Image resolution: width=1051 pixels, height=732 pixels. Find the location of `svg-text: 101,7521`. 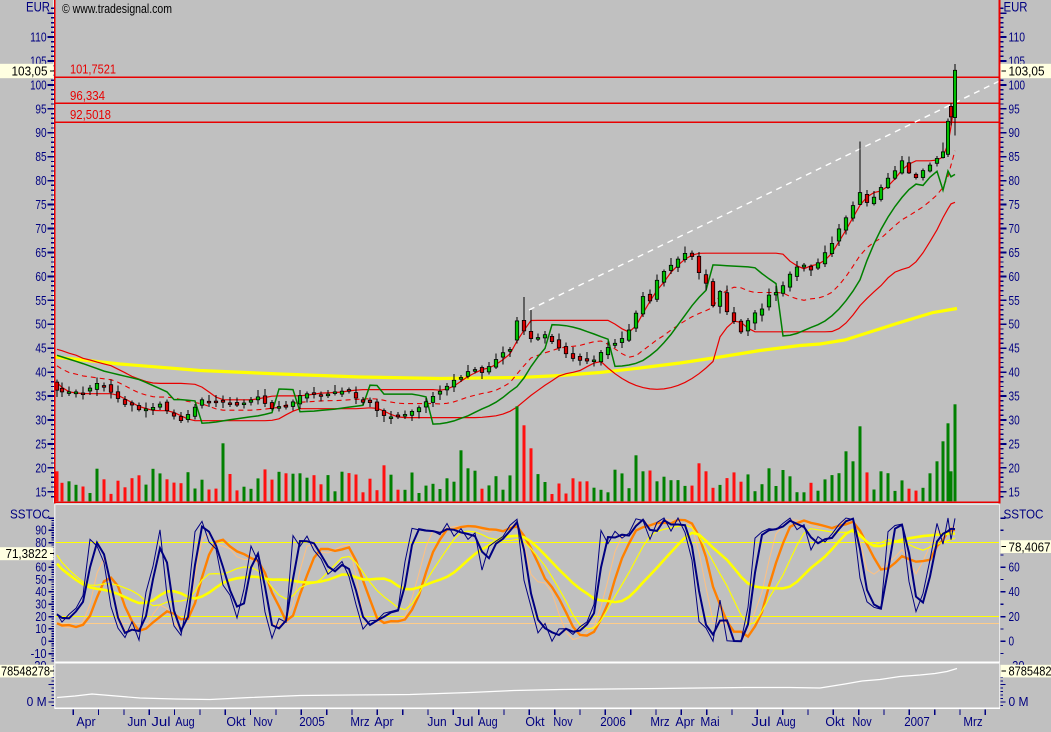

svg-text: 101,7521 is located at coordinates (93, 70).